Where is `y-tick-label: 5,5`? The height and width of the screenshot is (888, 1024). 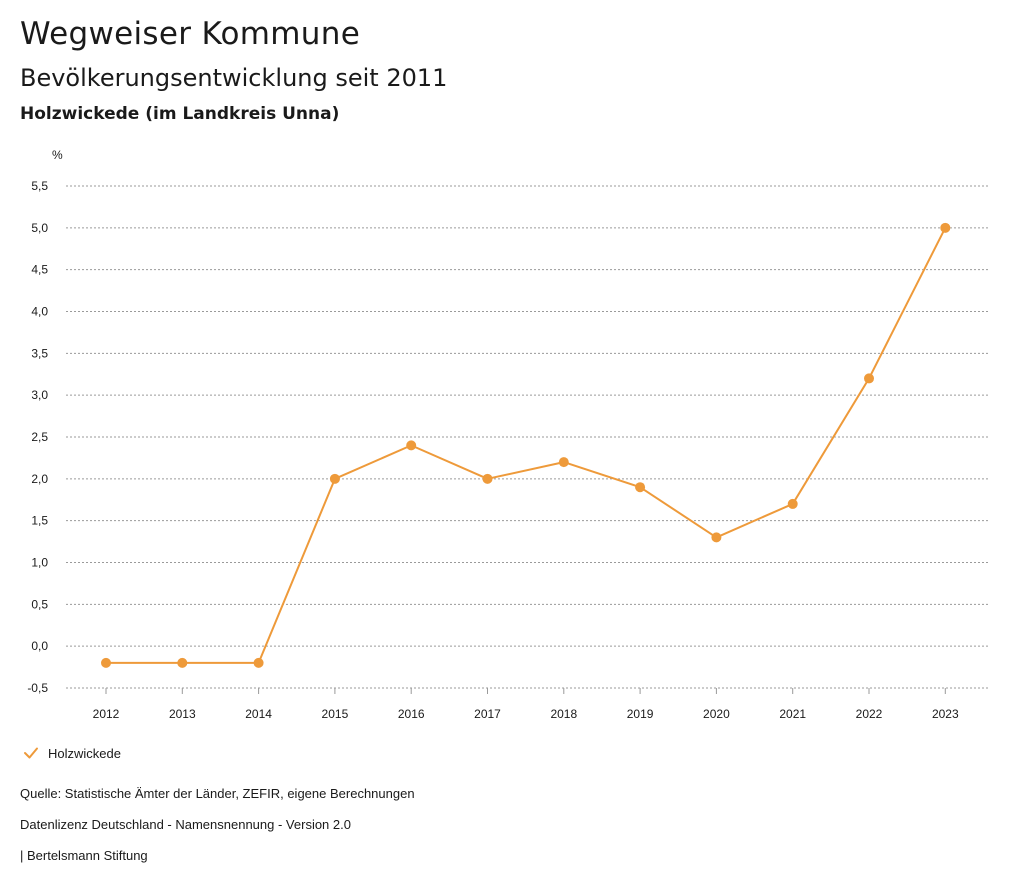
y-tick-label: 5,5 is located at coordinates (39, 186).